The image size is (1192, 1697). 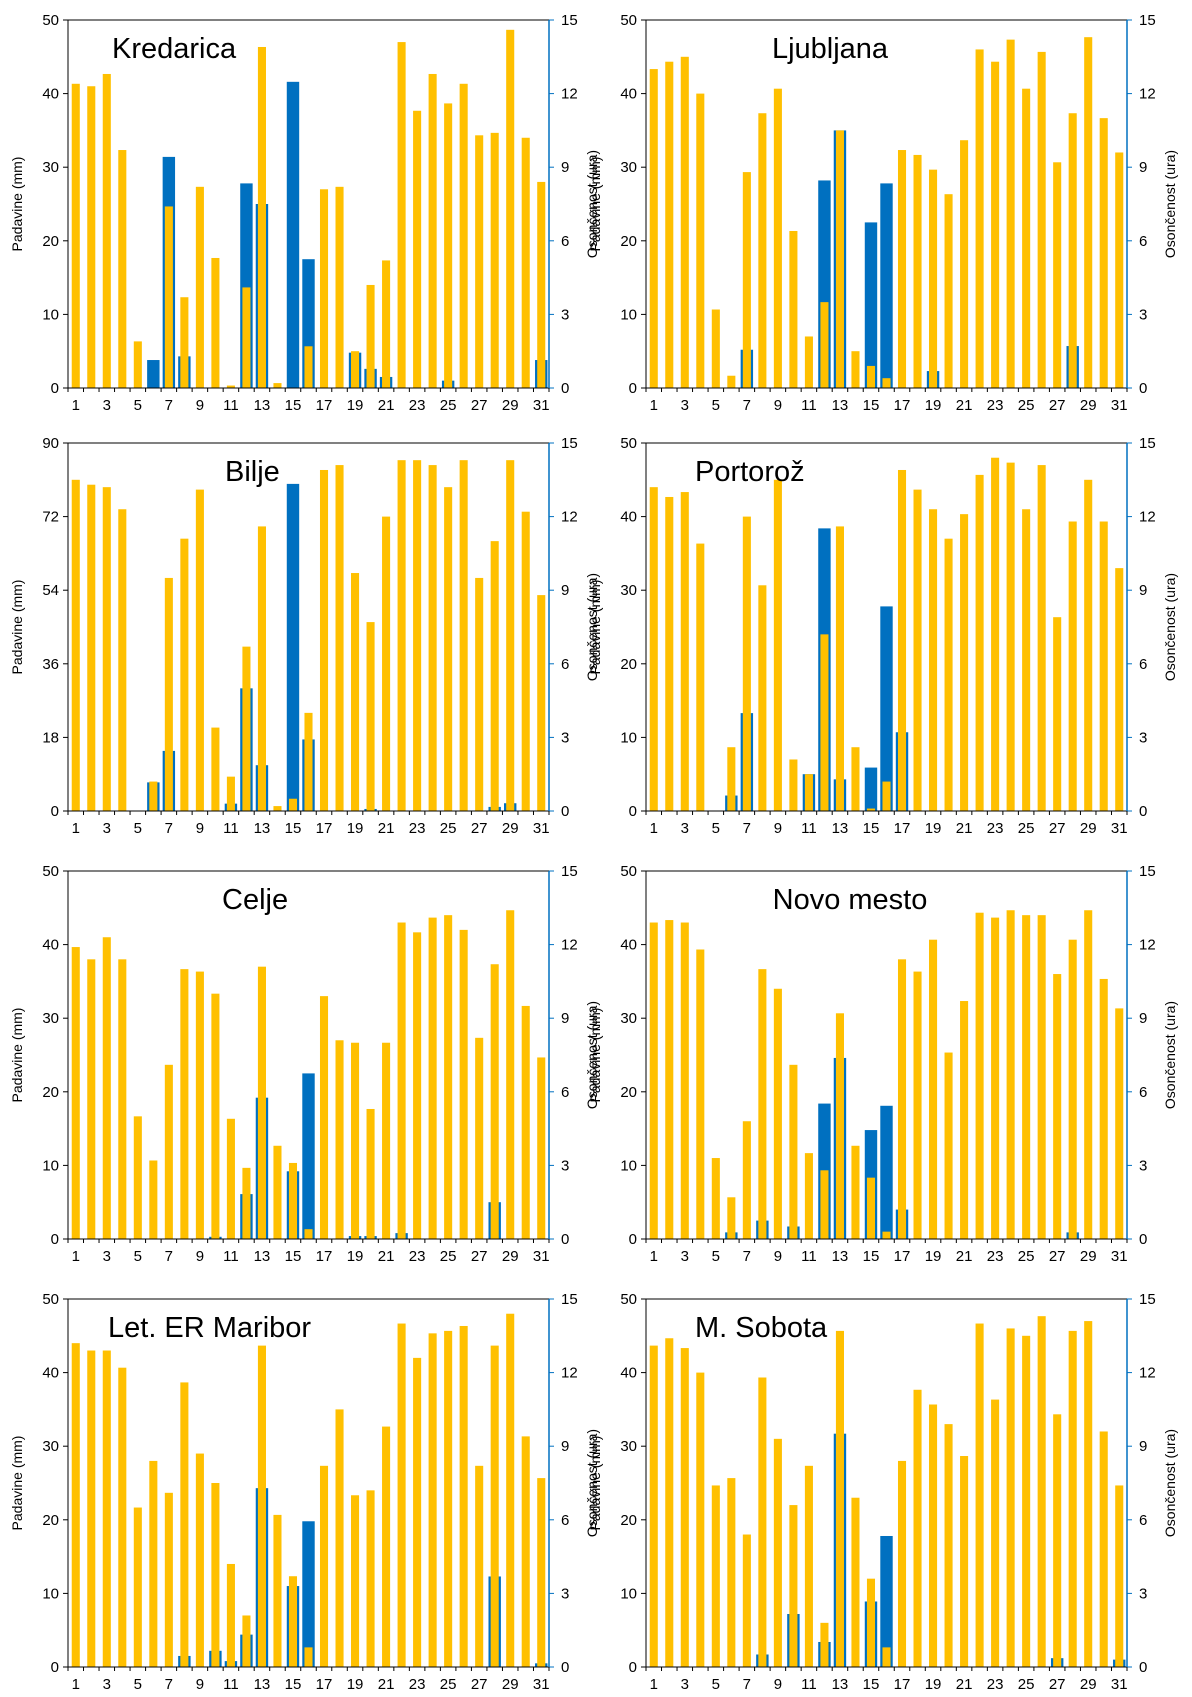 What do you see at coordinates (761, 1328) in the screenshot?
I see `chart-title: M. Sobota` at bounding box center [761, 1328].